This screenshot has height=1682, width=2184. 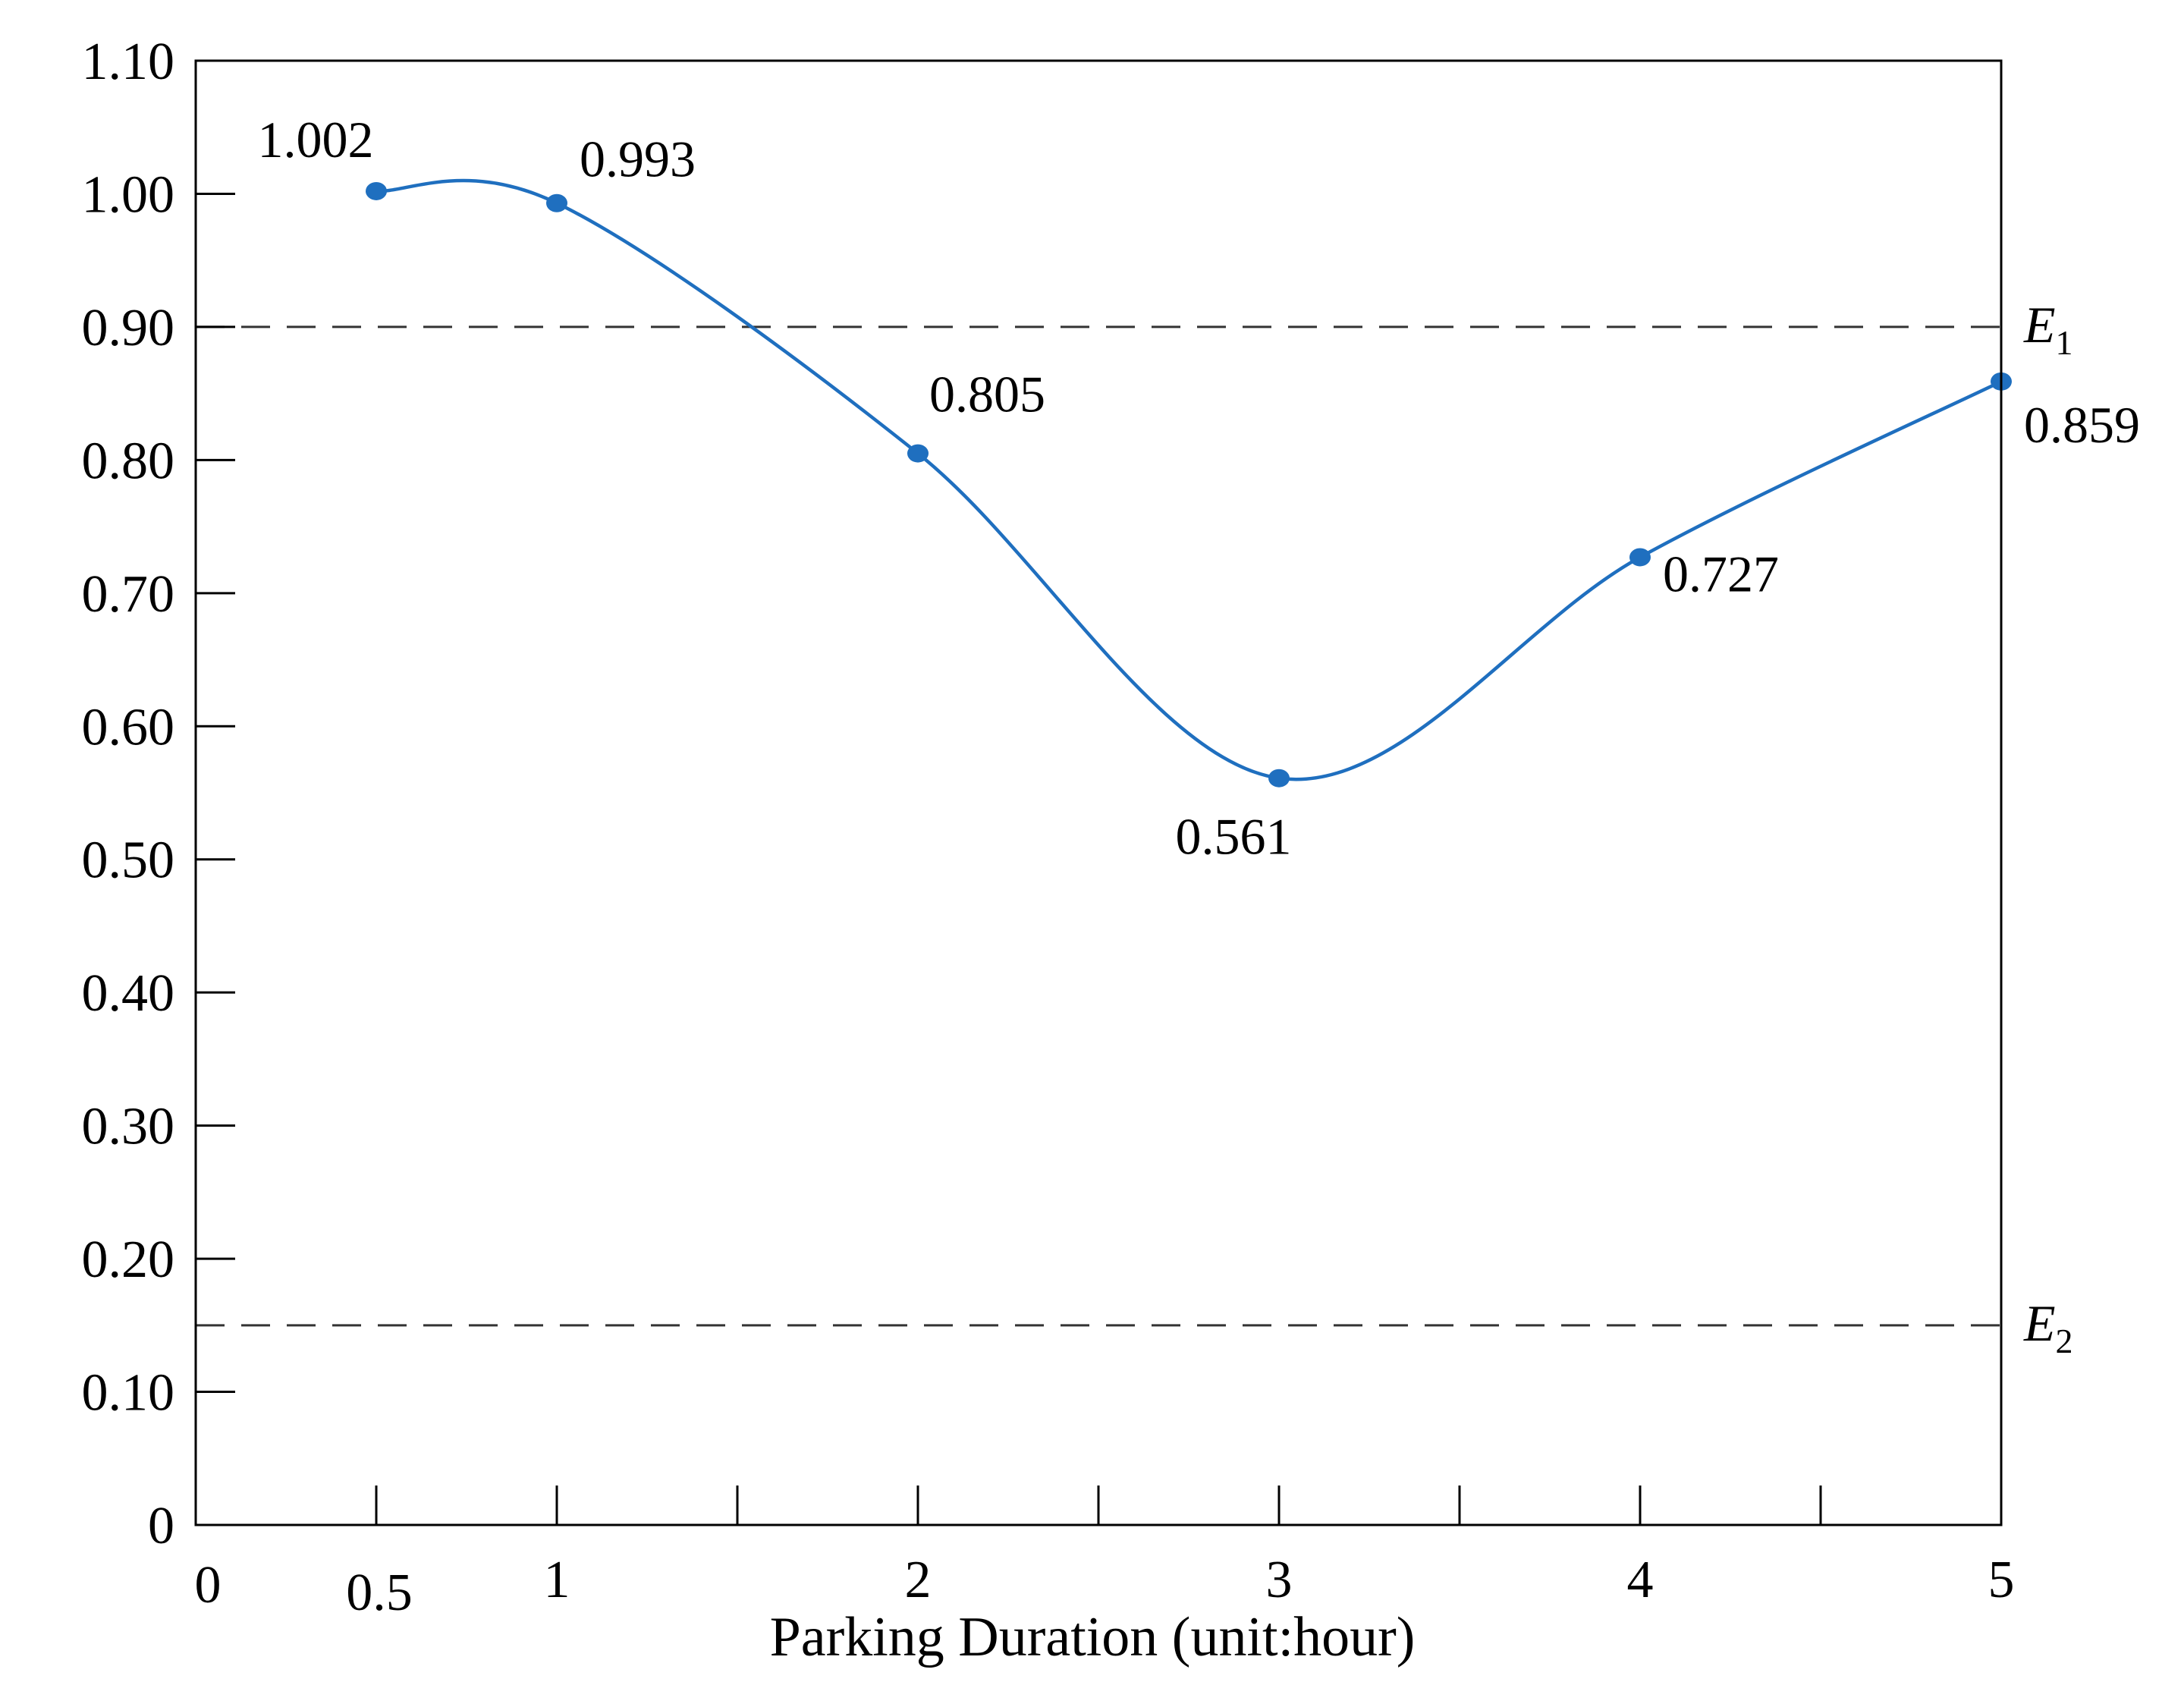 I want to click on x-tick-label: 2, so click(x=918, y=1580).